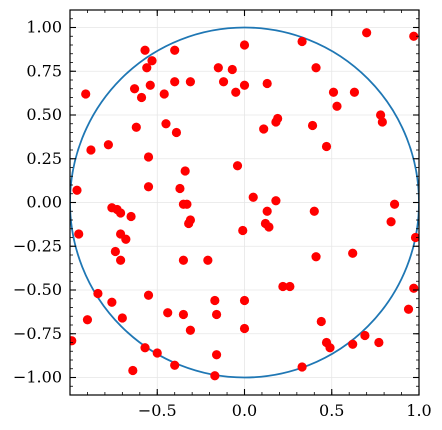  I want to click on y-tick-label: 0.75, so click(44, 70).